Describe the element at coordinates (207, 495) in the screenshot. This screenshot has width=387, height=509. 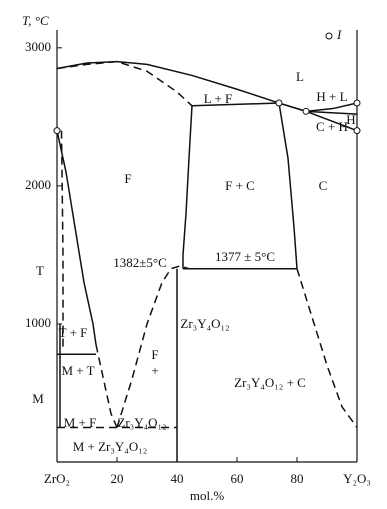
I see `x-axis-label: mol.%` at that location.